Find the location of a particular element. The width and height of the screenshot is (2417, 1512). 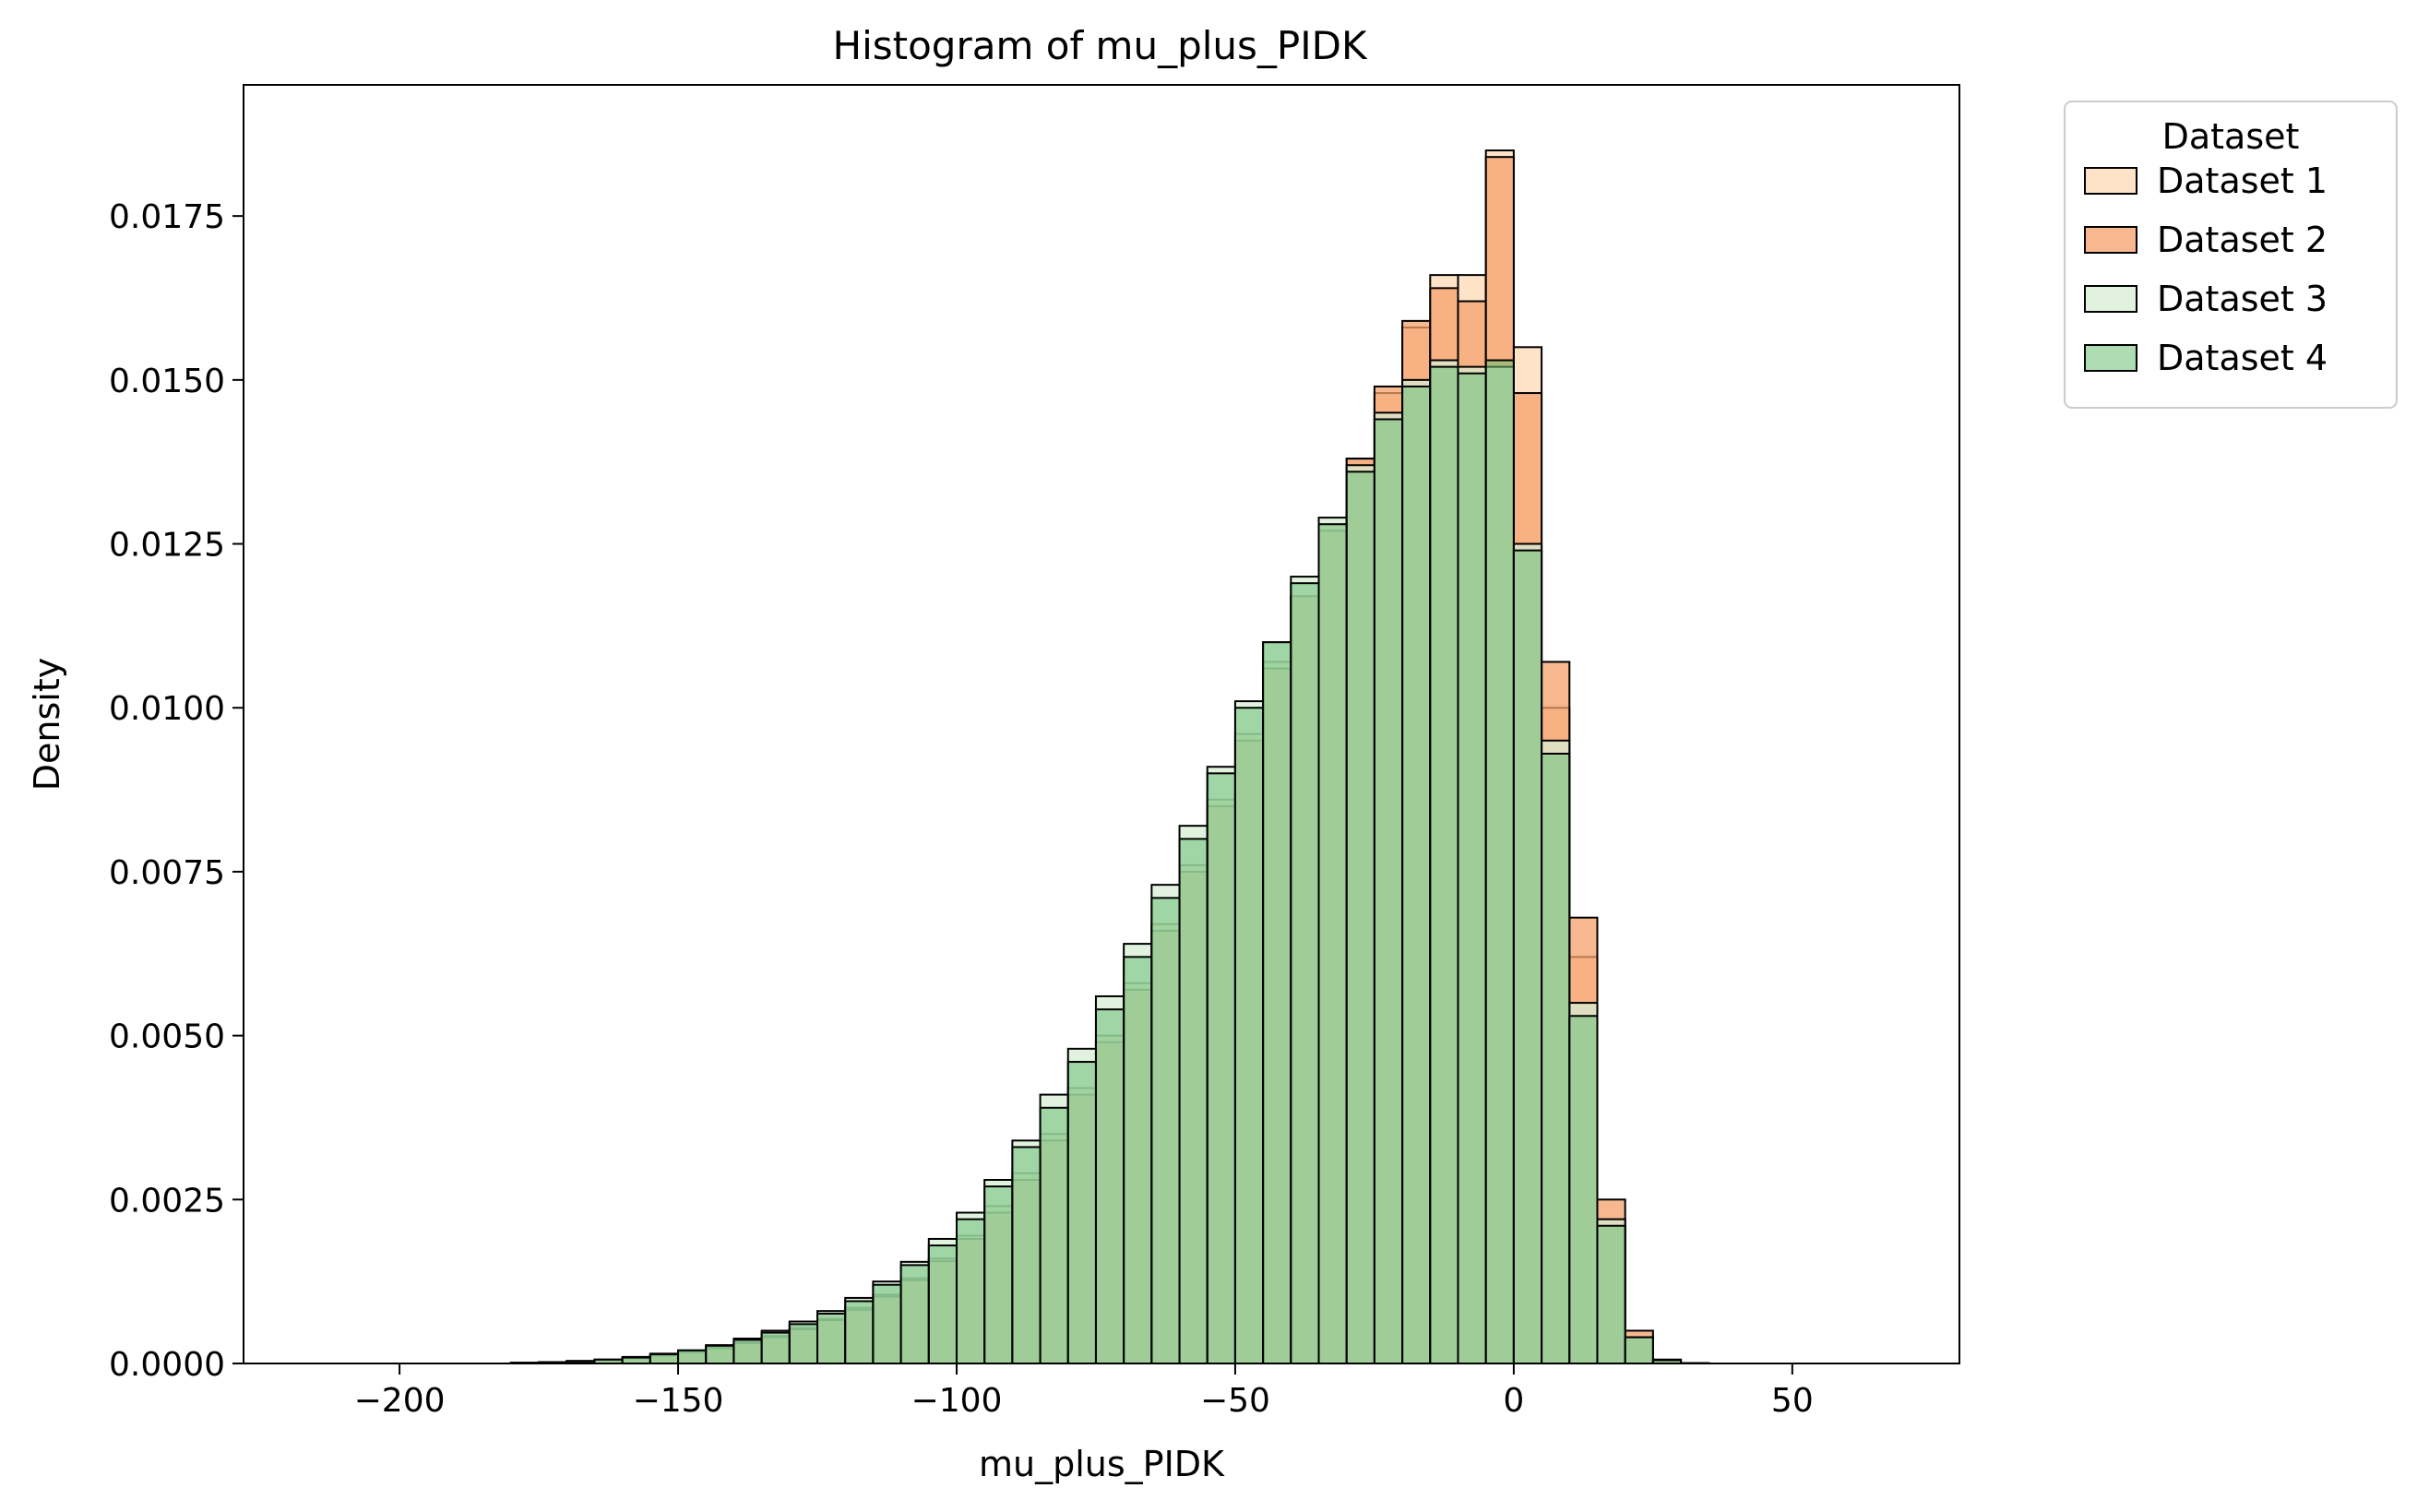

x-axis-label: mu_plus_PIDK is located at coordinates (1102, 1464).